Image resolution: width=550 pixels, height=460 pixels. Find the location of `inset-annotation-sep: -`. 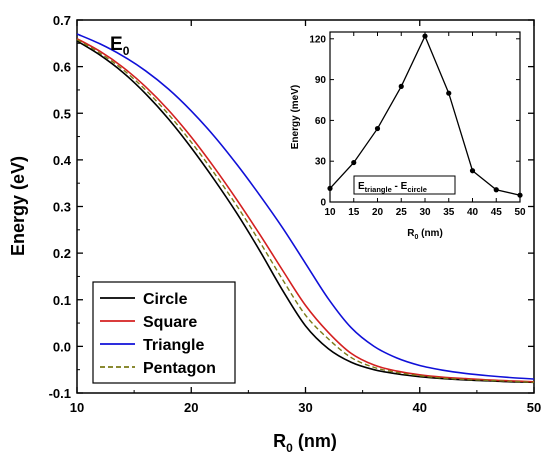

inset-annotation-sep: - is located at coordinates (396, 186).